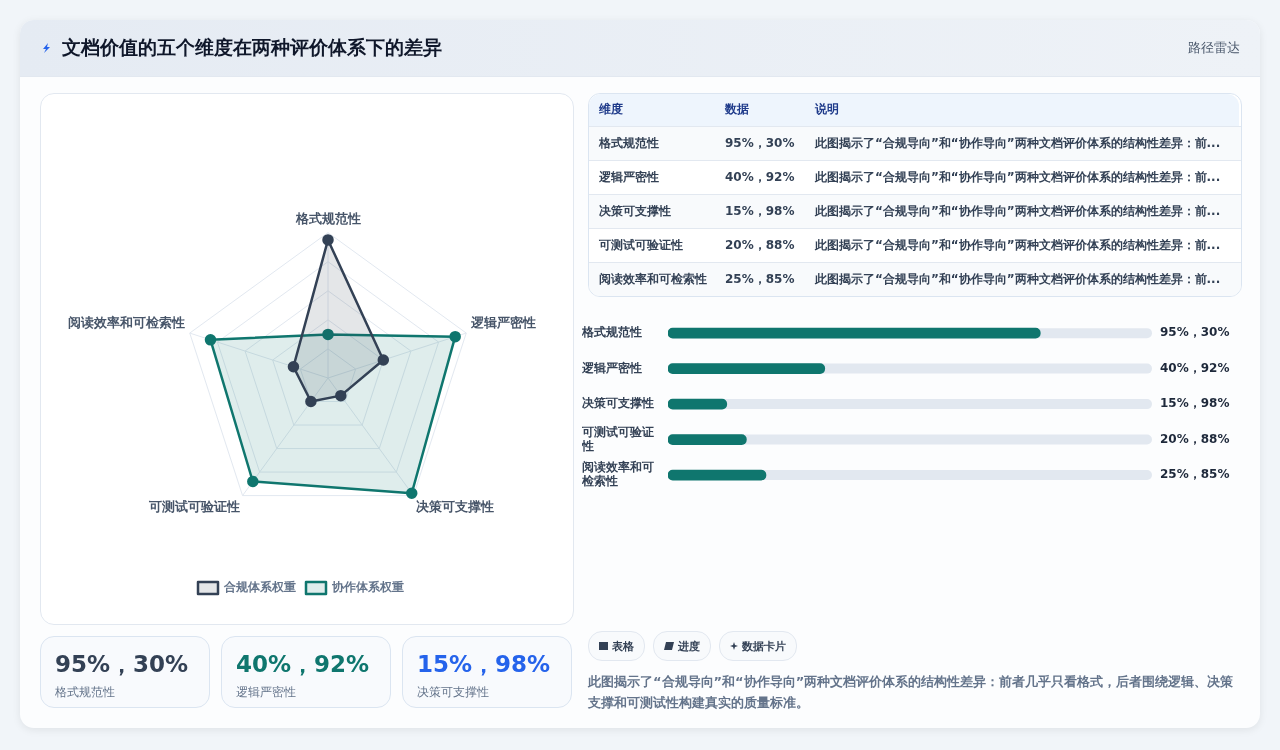  I want to click on data-label: 40%，92%, so click(1195, 367).